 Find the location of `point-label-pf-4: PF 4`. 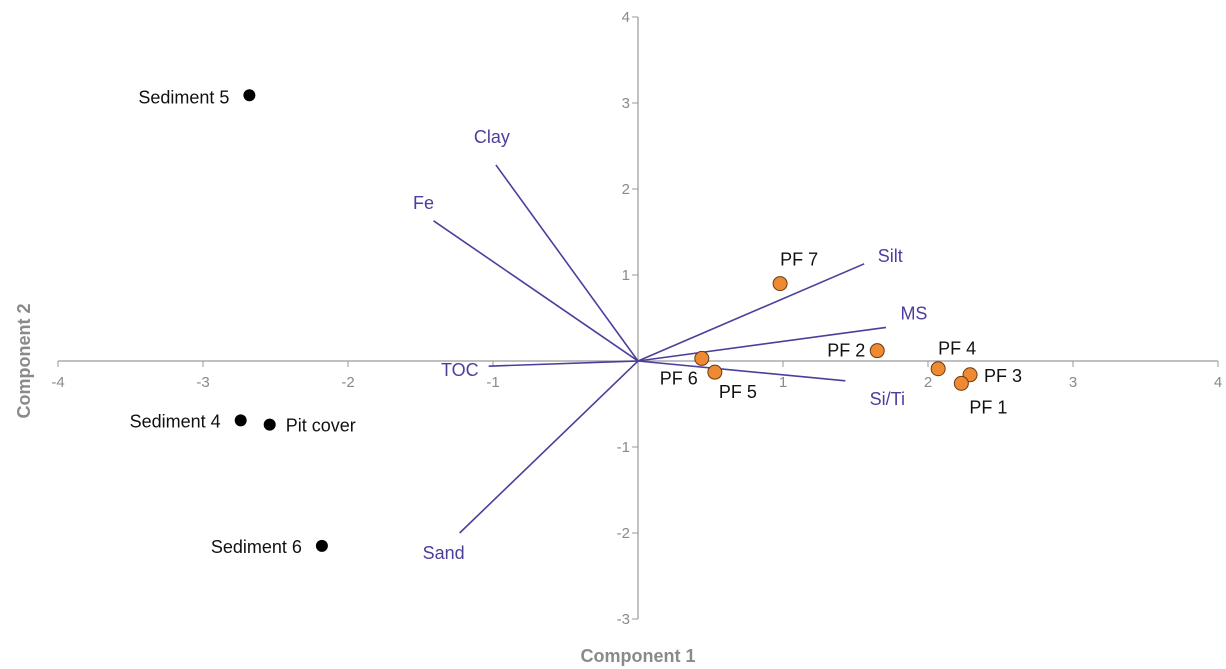

point-label-pf-4: PF 4 is located at coordinates (957, 349).